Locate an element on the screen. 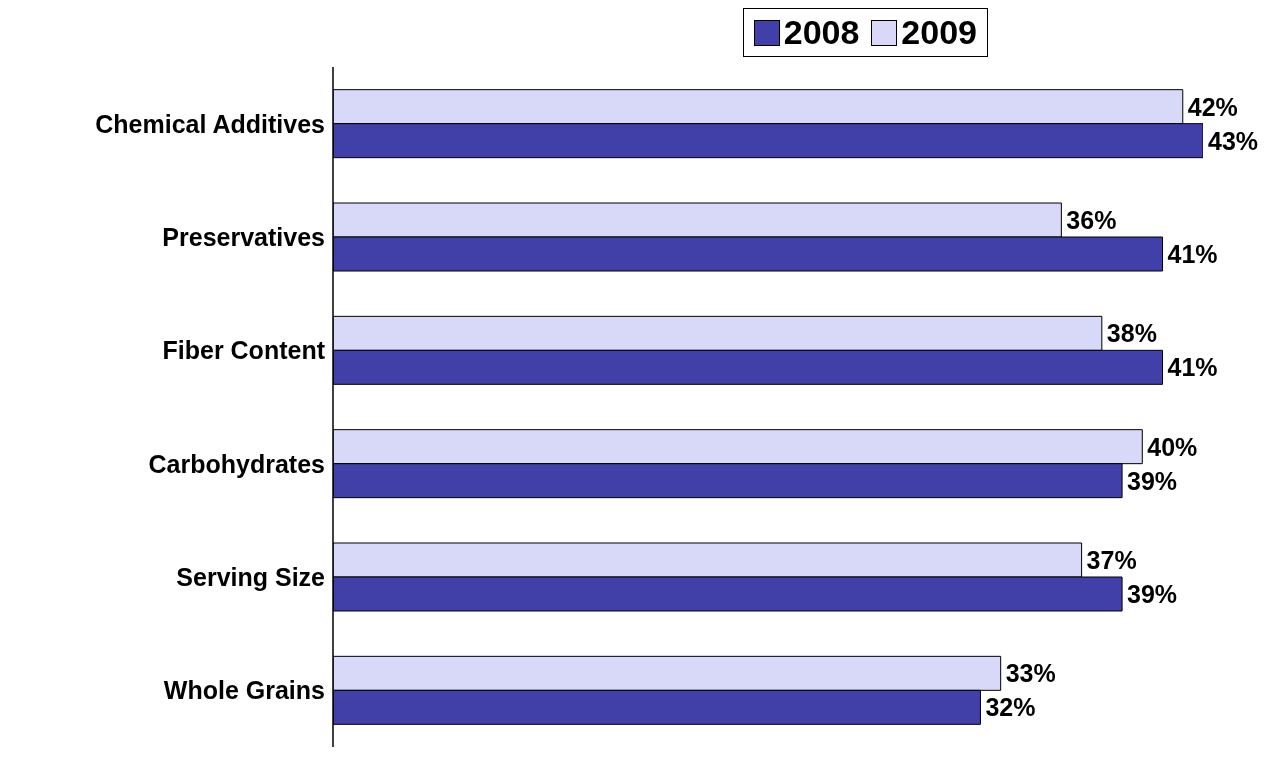  y-tick-label: Serving Size is located at coordinates (251, 576).